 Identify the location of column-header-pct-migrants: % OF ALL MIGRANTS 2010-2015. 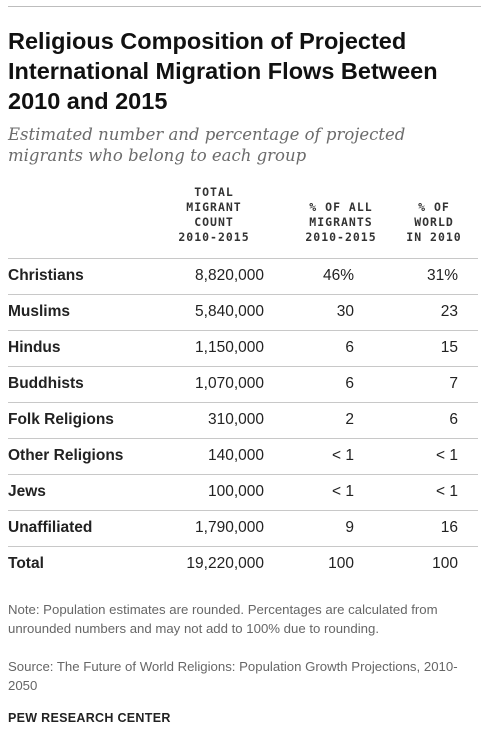
(341, 222).